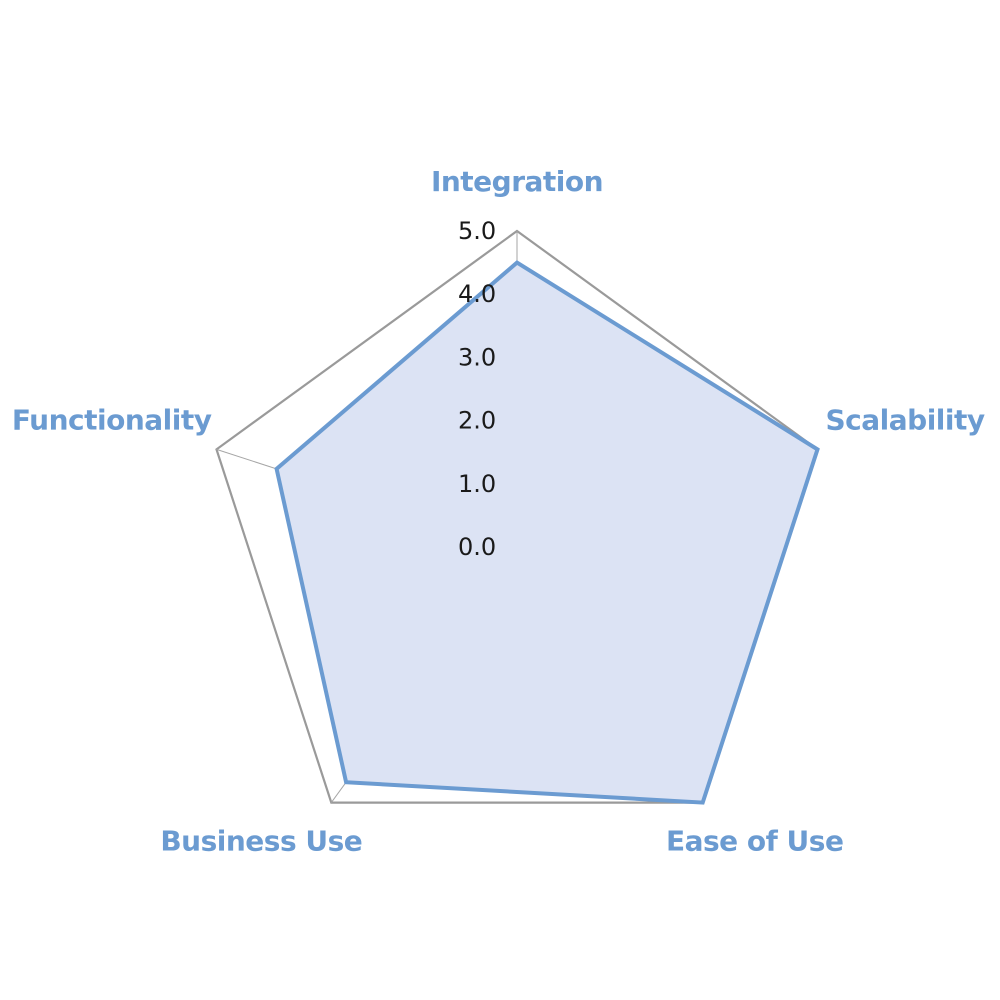 The image size is (1000, 1000). What do you see at coordinates (477, 421) in the screenshot?
I see `tick-label-2.0: 2.0` at bounding box center [477, 421].